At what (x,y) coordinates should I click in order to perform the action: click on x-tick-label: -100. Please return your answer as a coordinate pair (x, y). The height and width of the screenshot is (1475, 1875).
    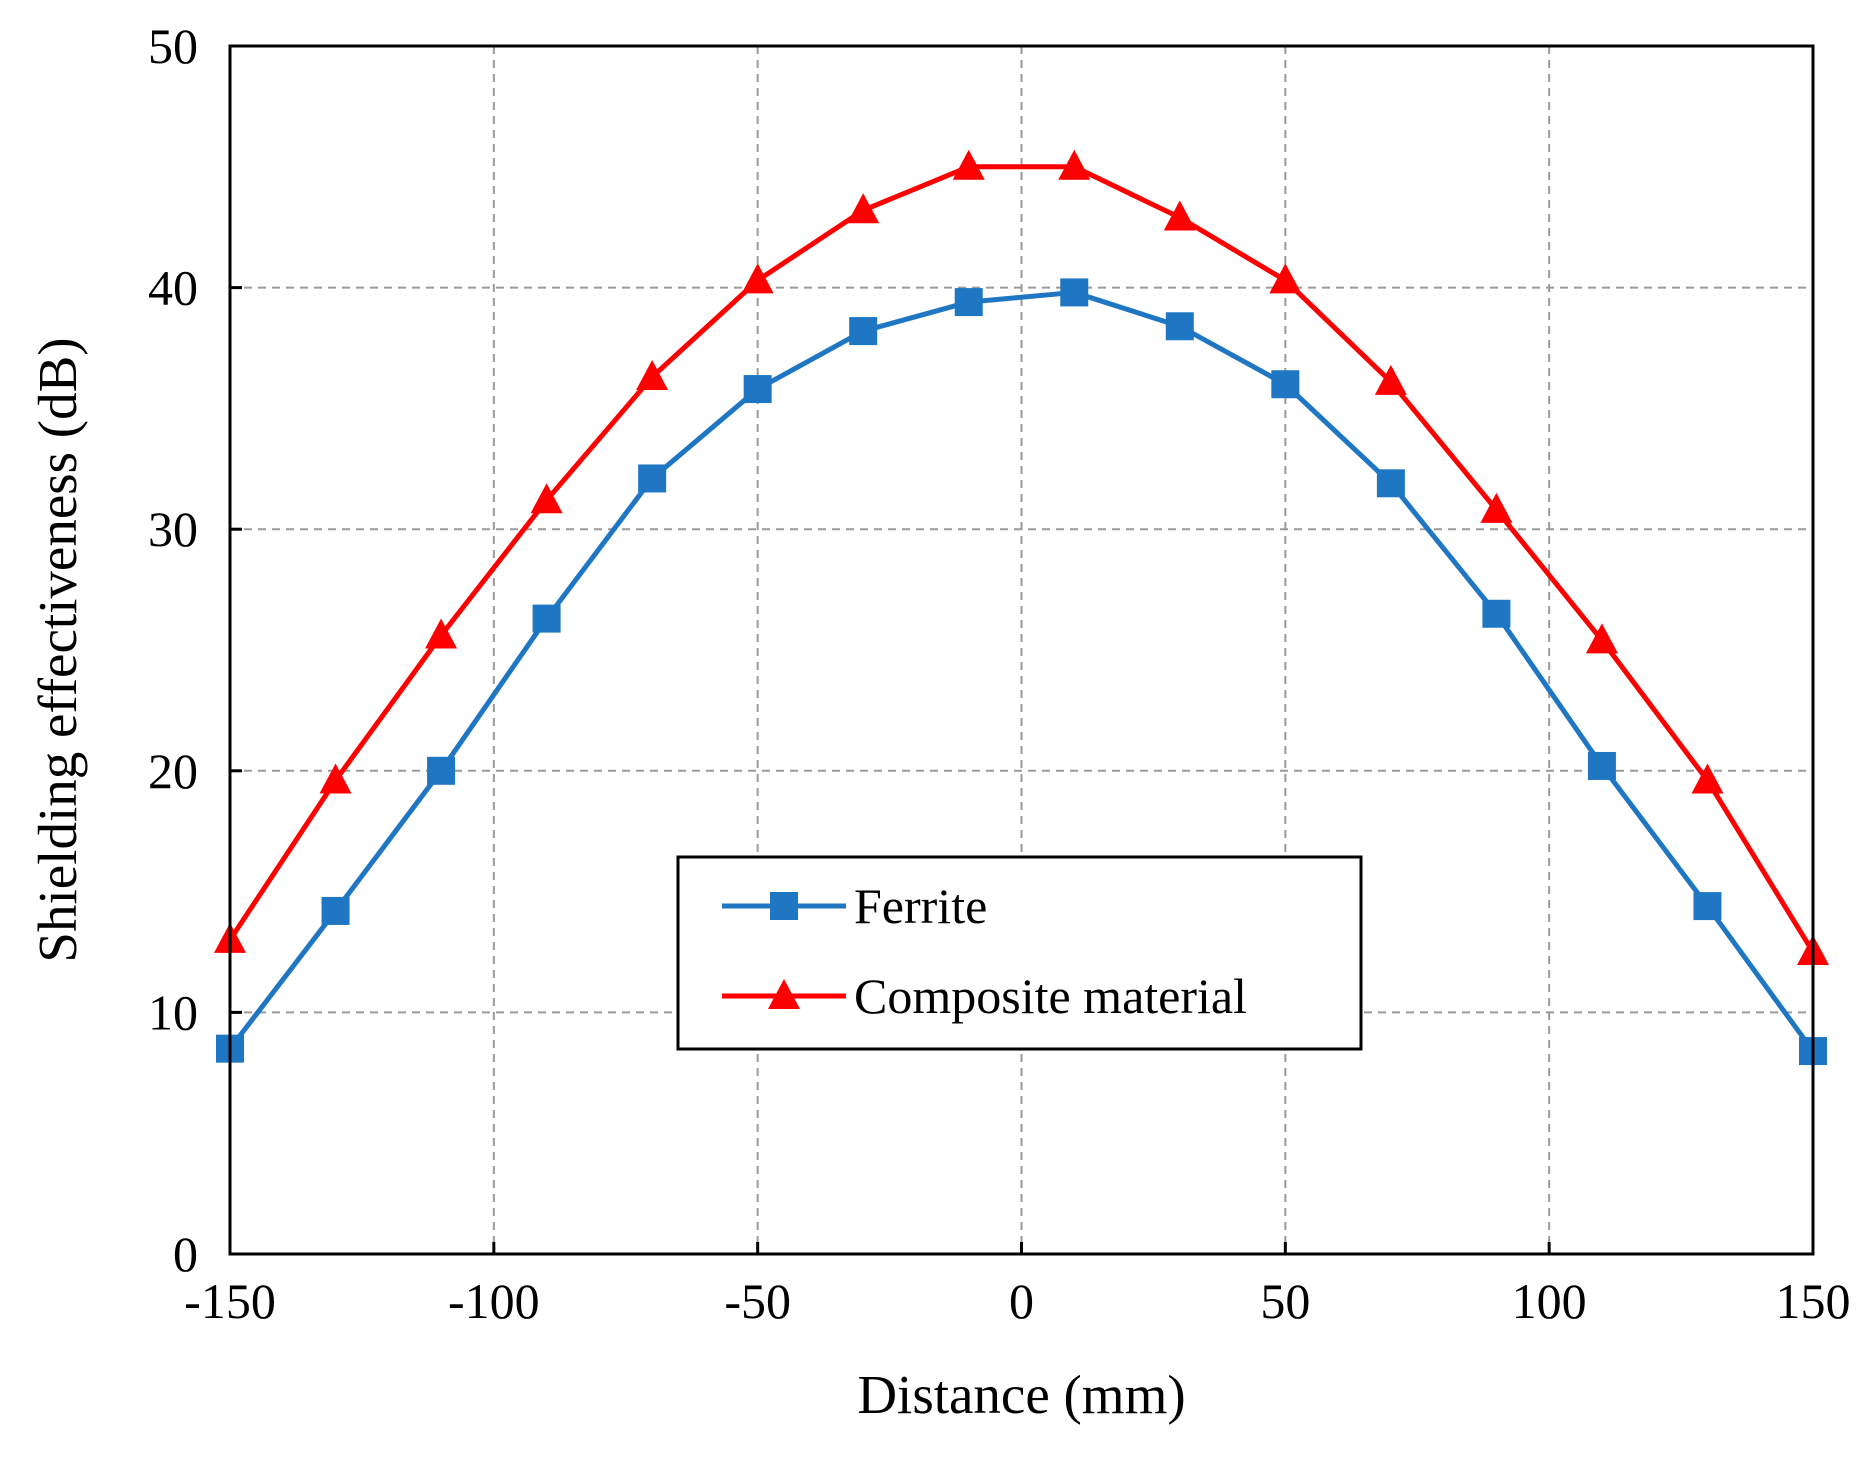
    Looking at the image, I should click on (494, 1301).